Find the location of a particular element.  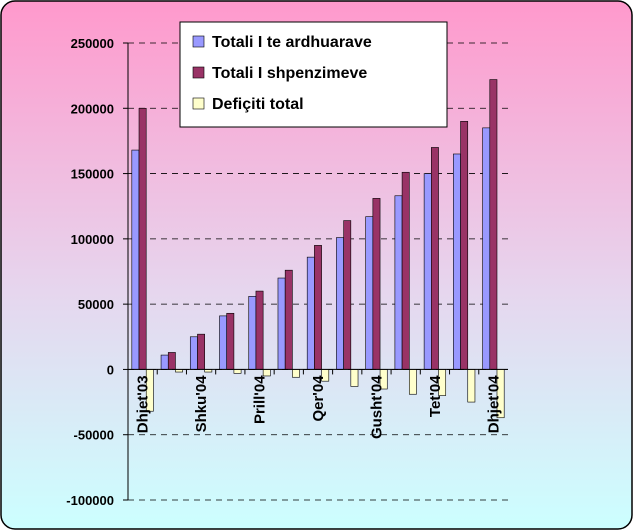

y-tick-label: 150000 is located at coordinates (92, 174).